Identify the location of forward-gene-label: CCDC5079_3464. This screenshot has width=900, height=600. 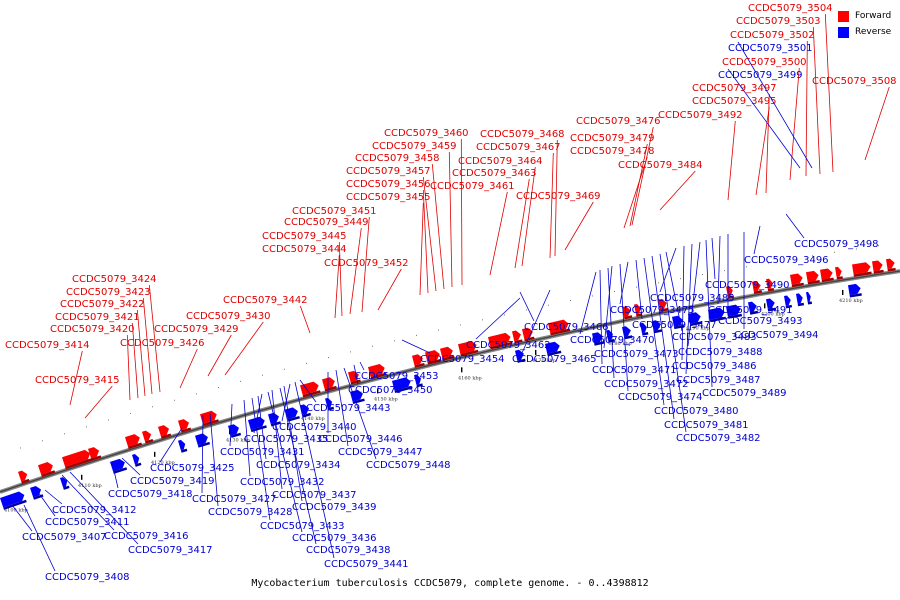
(500, 161).